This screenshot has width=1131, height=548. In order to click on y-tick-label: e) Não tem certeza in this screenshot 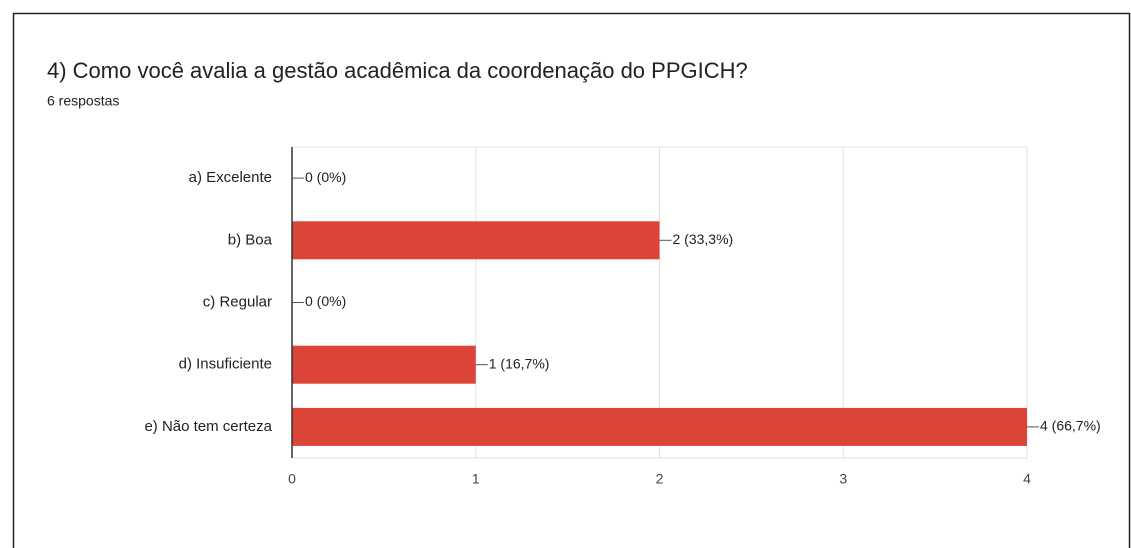, I will do `click(208, 426)`.